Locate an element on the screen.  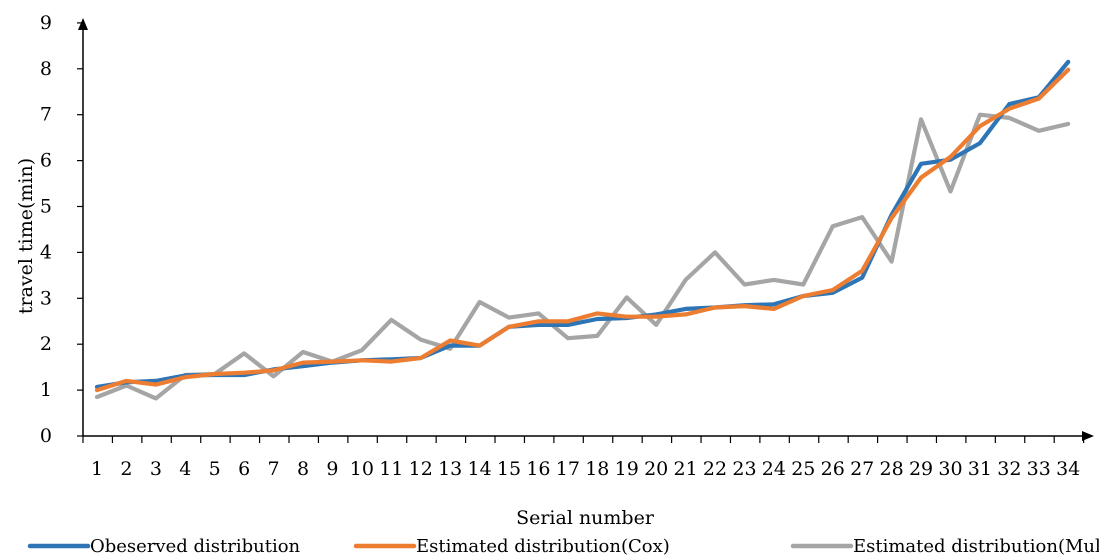
x-tick-label: 31 is located at coordinates (980, 469).